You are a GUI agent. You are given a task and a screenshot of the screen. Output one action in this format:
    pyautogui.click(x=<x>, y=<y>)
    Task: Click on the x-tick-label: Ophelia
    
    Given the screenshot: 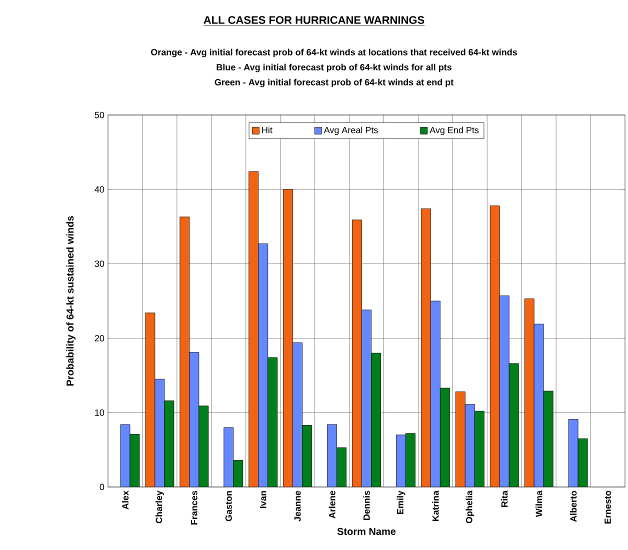 What is the action you would take?
    pyautogui.click(x=470, y=507)
    